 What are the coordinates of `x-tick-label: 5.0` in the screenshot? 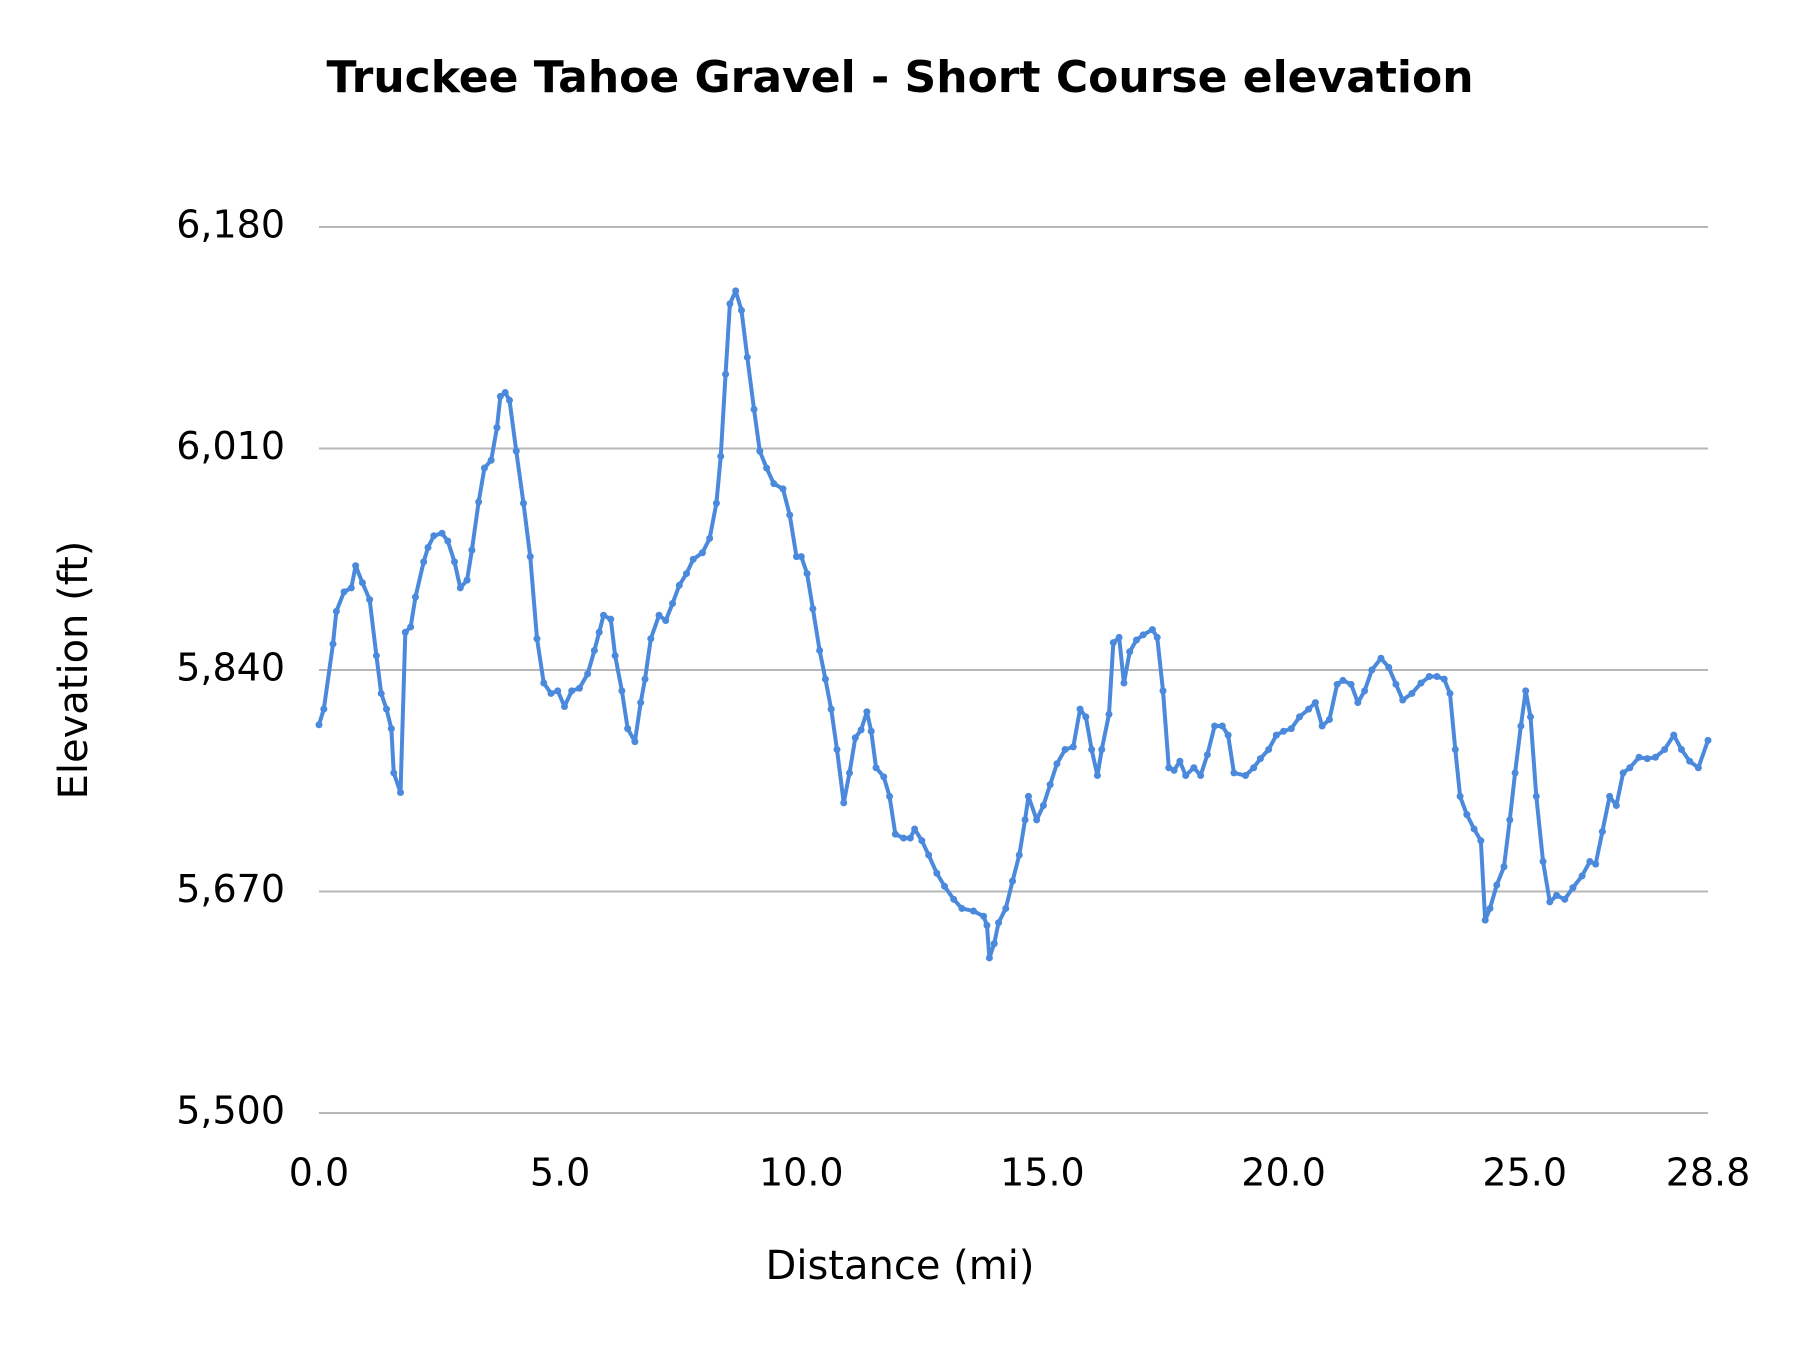 It's located at (560, 1173).